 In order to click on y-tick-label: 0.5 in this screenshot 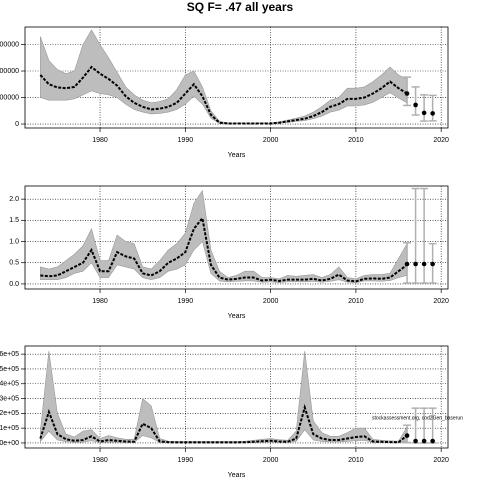, I will do `click(14, 263)`.